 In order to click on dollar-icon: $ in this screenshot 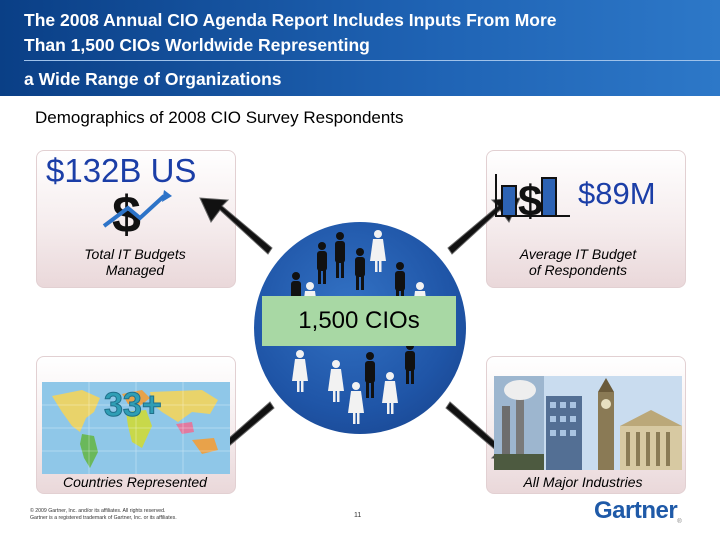, I will do `click(137, 212)`.